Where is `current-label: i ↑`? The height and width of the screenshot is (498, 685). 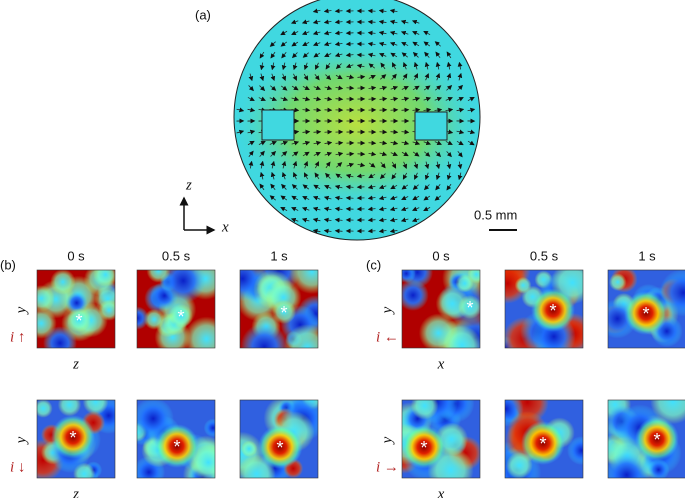 current-label: i ↑ is located at coordinates (17, 337).